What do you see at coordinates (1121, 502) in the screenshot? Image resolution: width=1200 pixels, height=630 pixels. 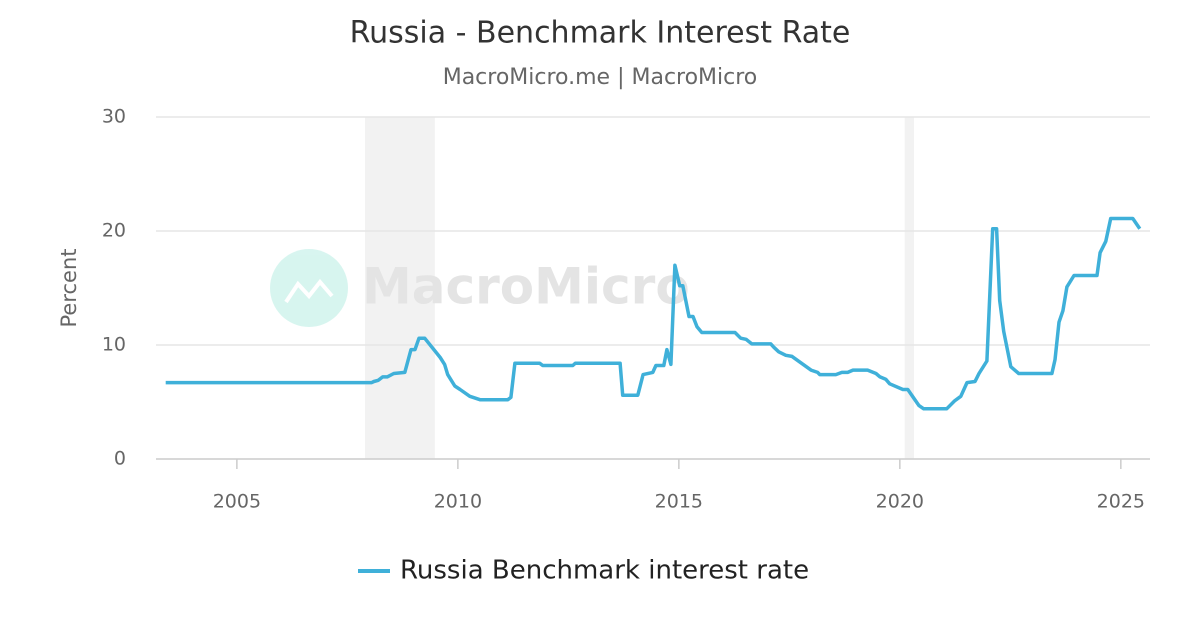 I see `x-tick-label: 2025` at bounding box center [1121, 502].